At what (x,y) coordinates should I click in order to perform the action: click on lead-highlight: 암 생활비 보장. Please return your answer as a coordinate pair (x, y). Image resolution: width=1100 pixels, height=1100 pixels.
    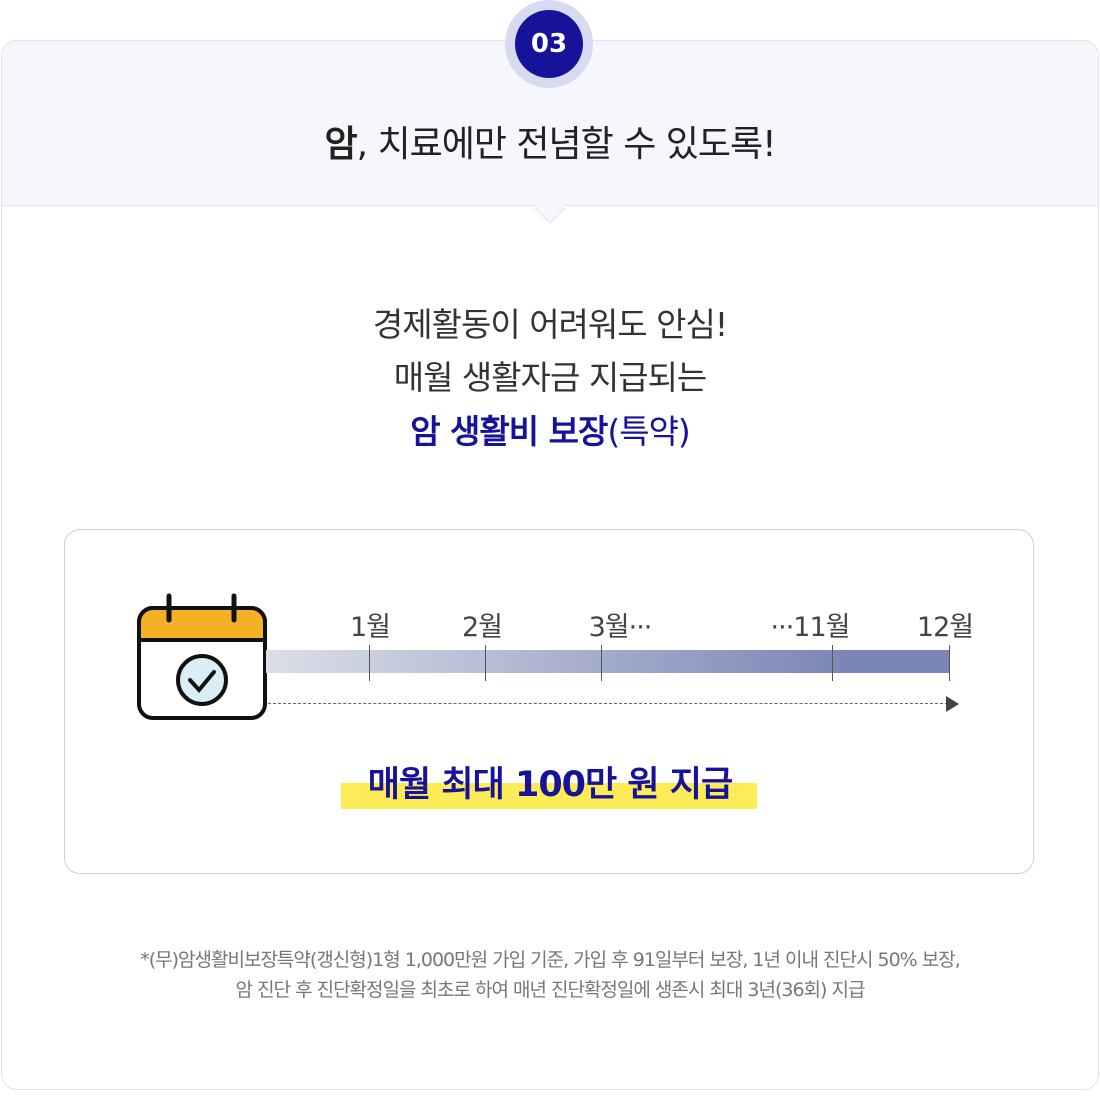
    Looking at the image, I should click on (509, 431).